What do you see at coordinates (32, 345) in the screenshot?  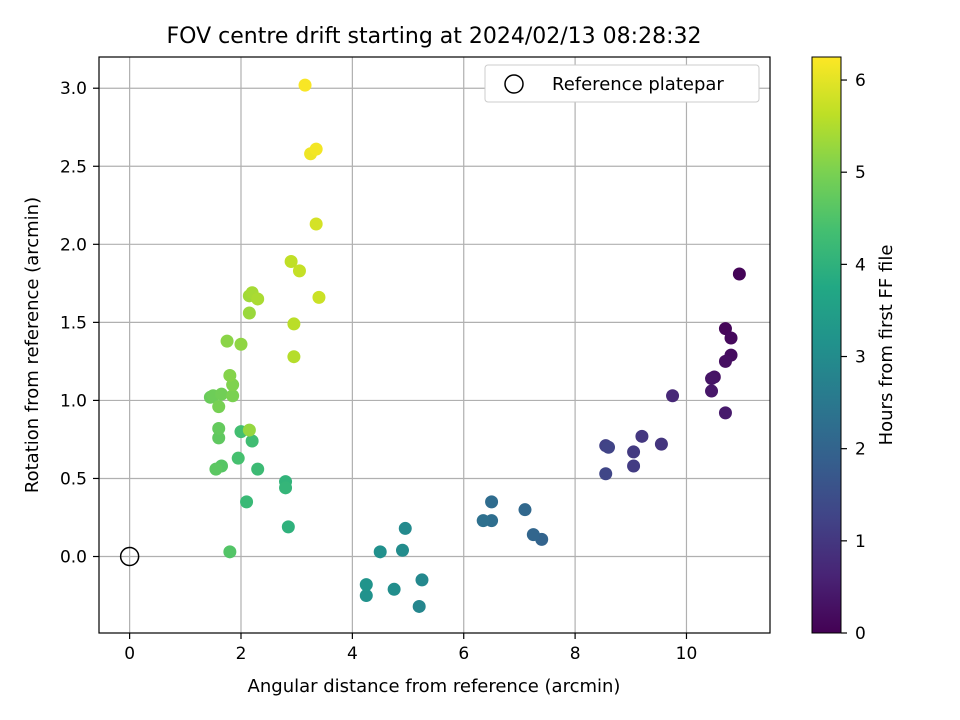 I see `y-axis-label: Rotation from reference (arcmin)` at bounding box center [32, 345].